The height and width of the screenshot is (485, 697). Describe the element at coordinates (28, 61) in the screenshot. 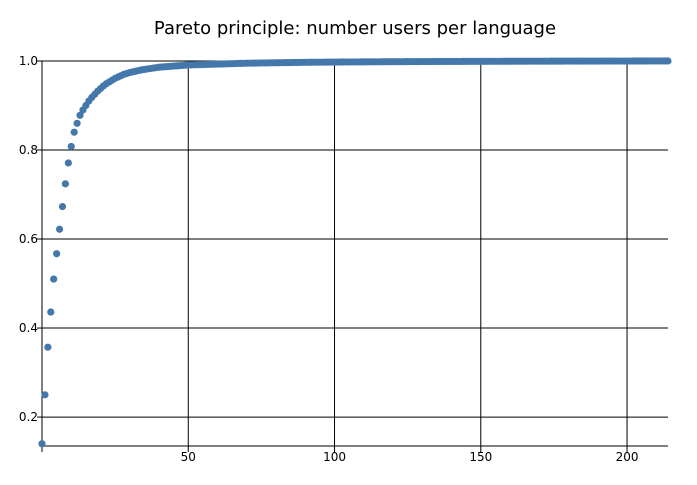

I see `y-tick-label: 1.0` at that location.